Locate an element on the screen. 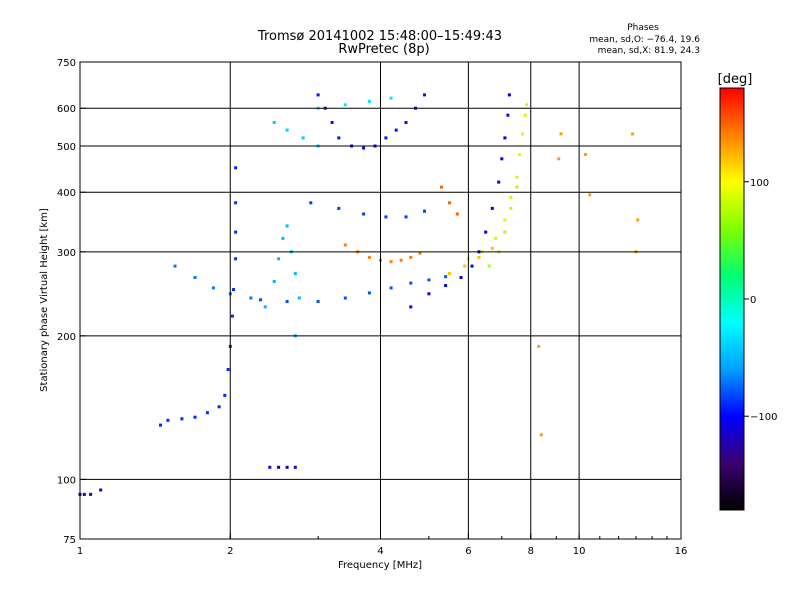 The image size is (800, 600). x-tick-label: 16 is located at coordinates (681, 551).